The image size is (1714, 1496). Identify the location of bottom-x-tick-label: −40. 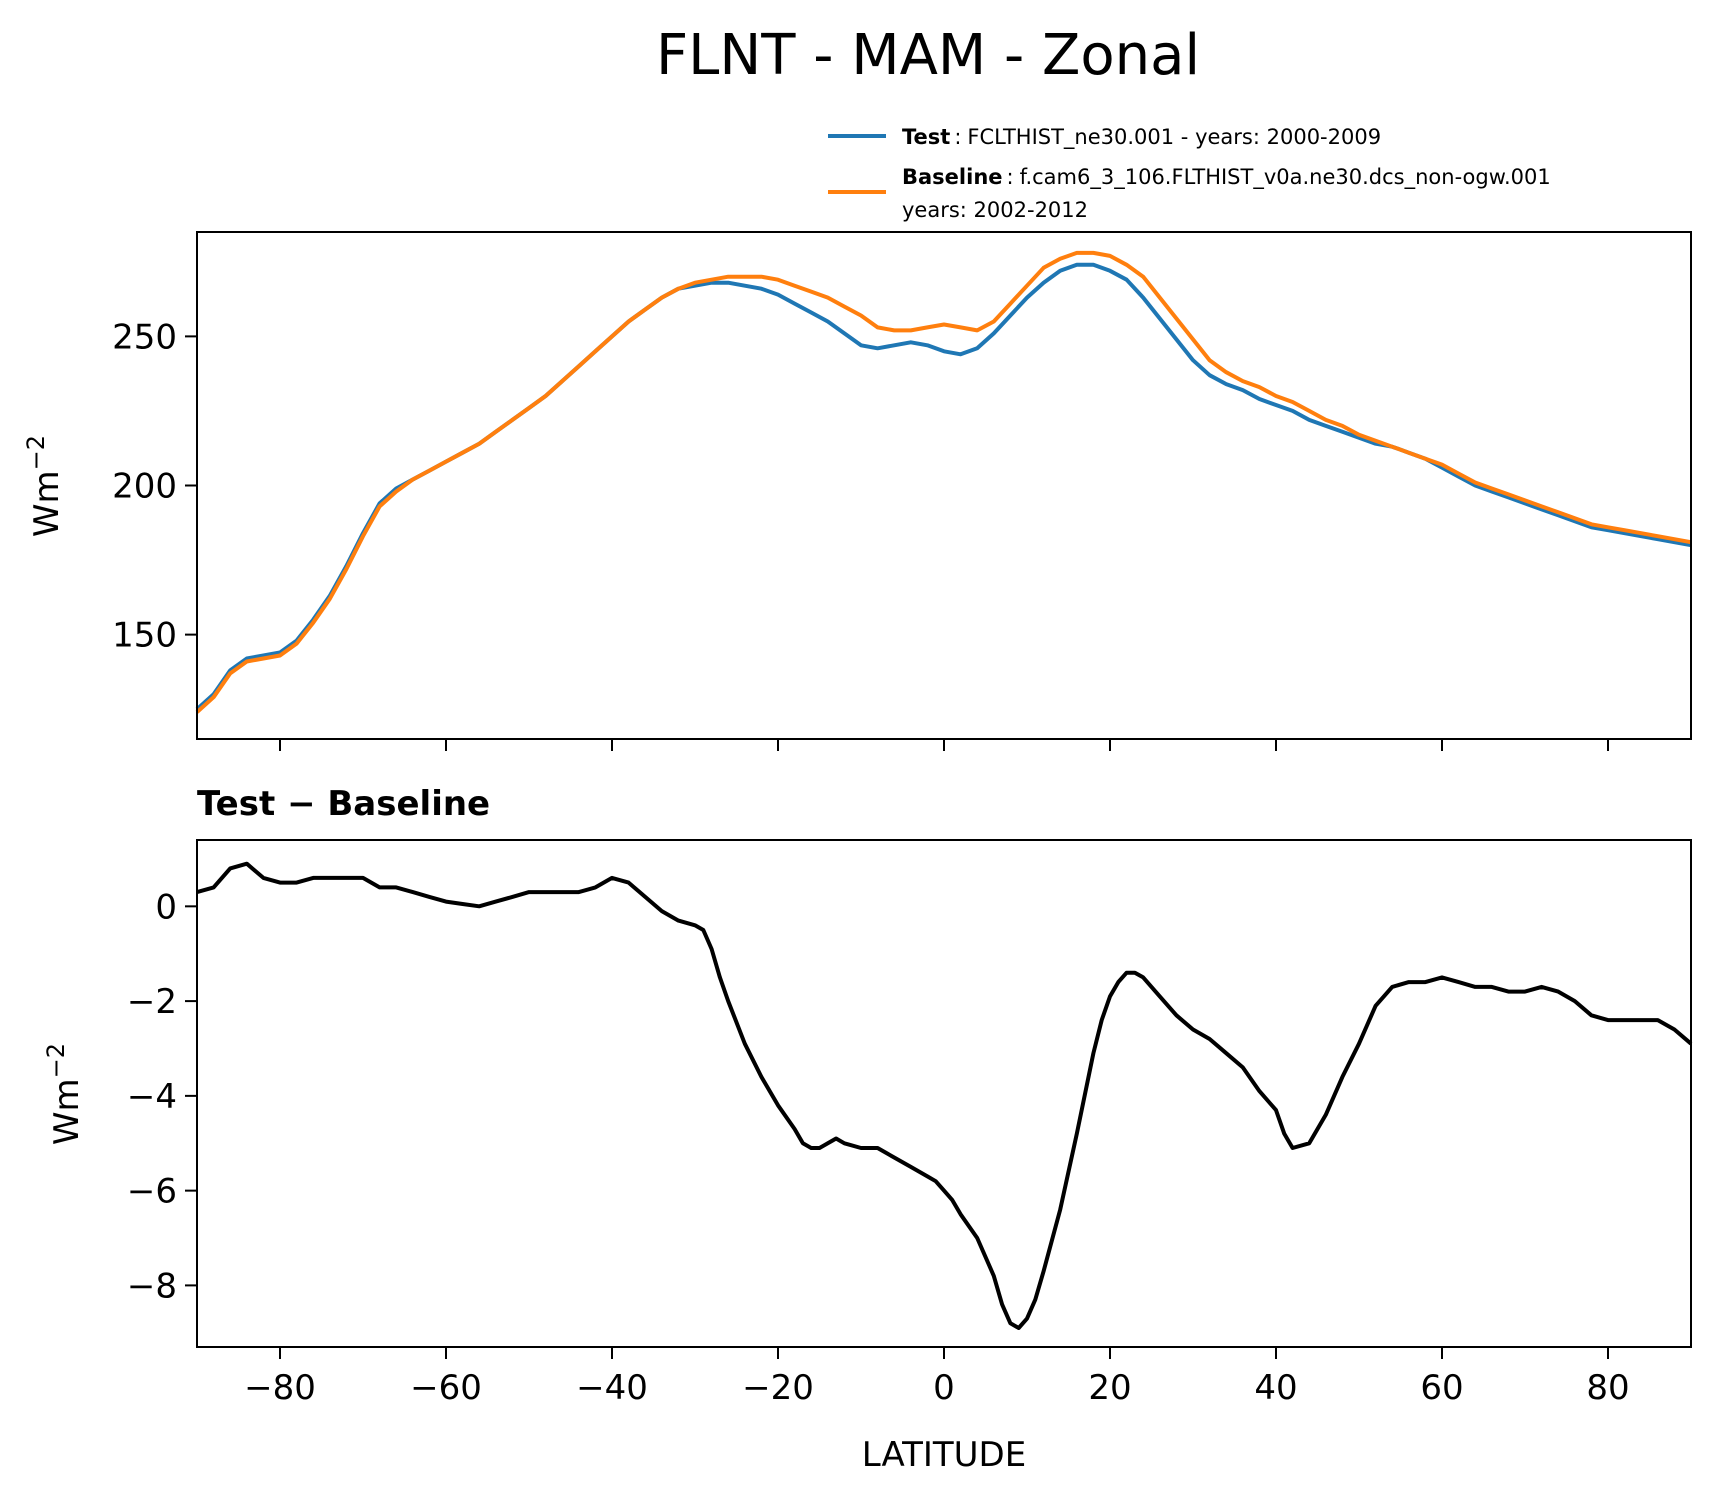
(612, 1388).